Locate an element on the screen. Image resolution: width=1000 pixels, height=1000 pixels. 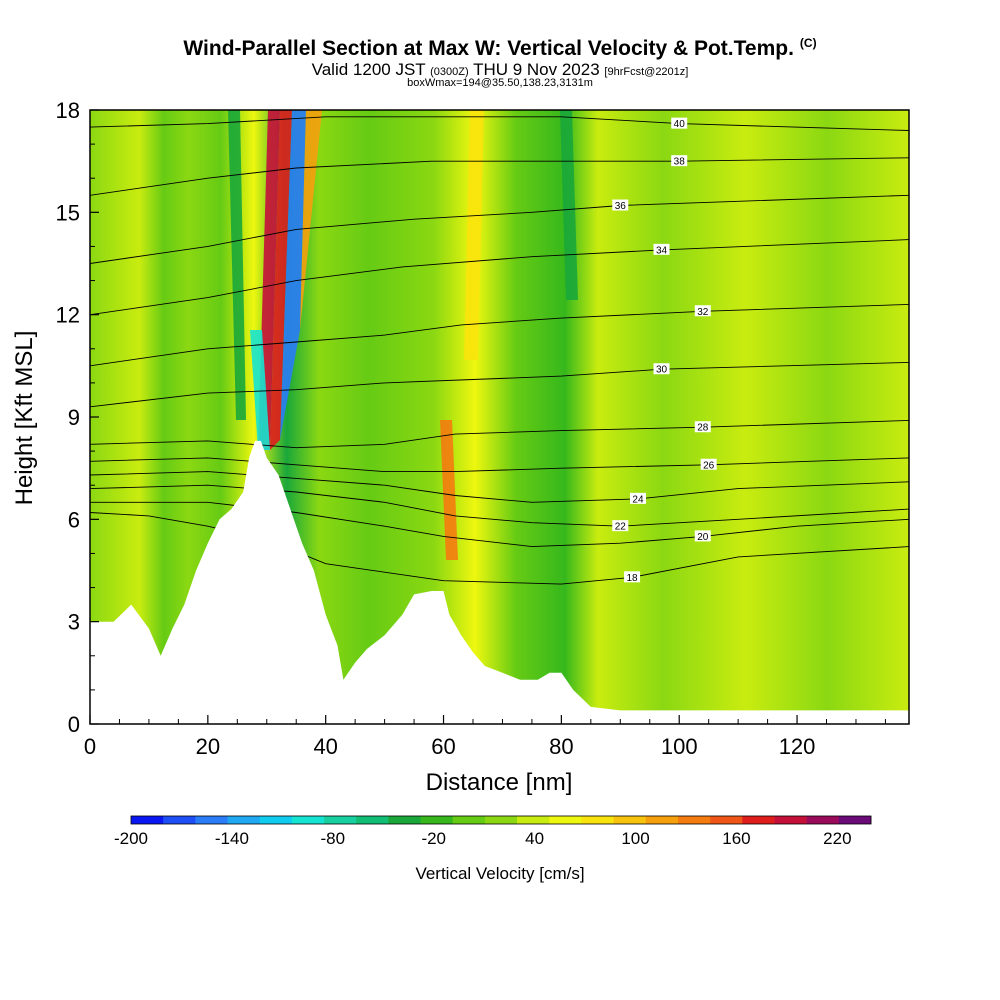
theta-contour-label: 24 is located at coordinates (638, 499).